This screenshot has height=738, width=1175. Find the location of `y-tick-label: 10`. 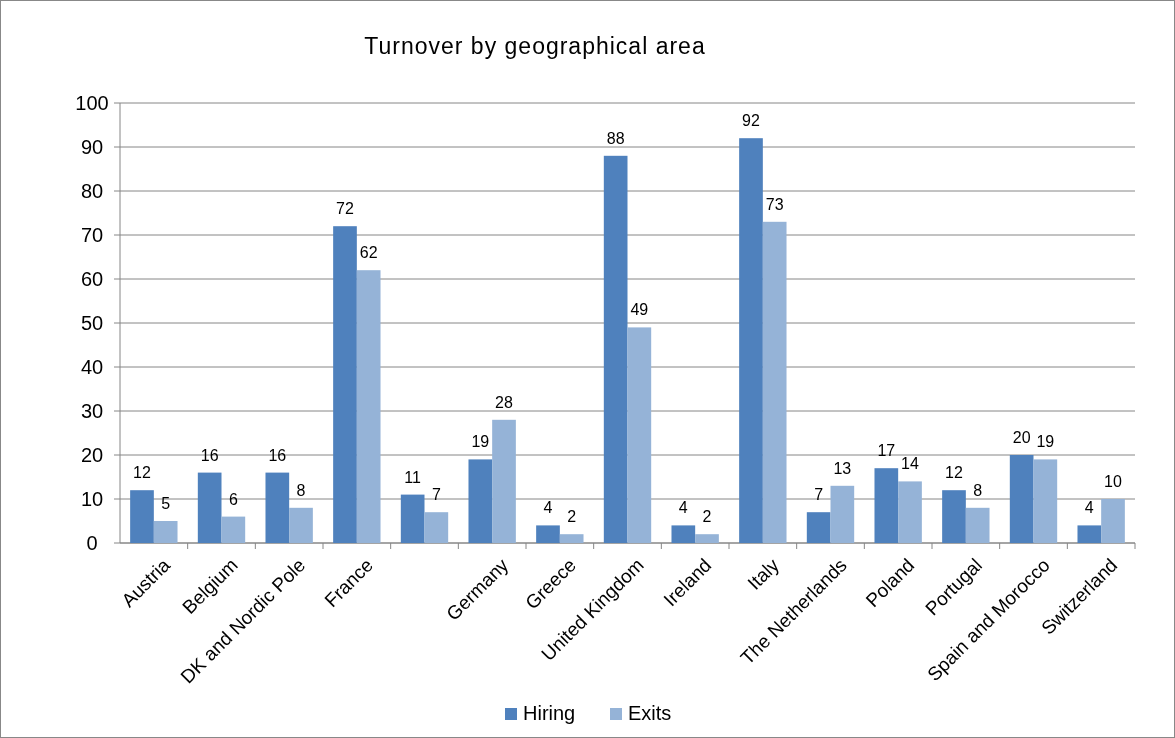

y-tick-label: 10 is located at coordinates (92, 499).